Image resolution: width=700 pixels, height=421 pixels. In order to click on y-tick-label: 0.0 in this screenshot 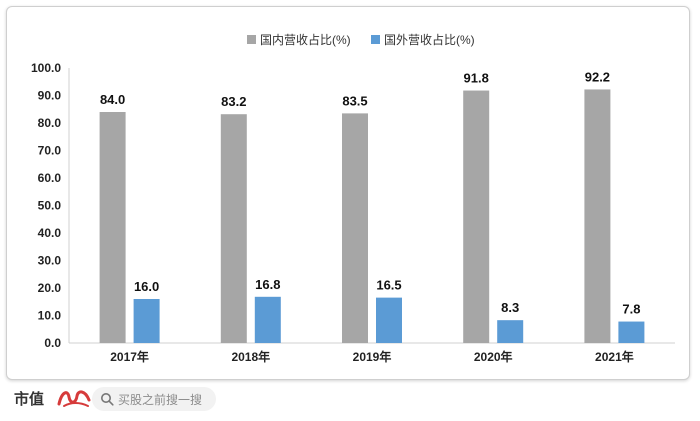, I will do `click(52, 343)`.